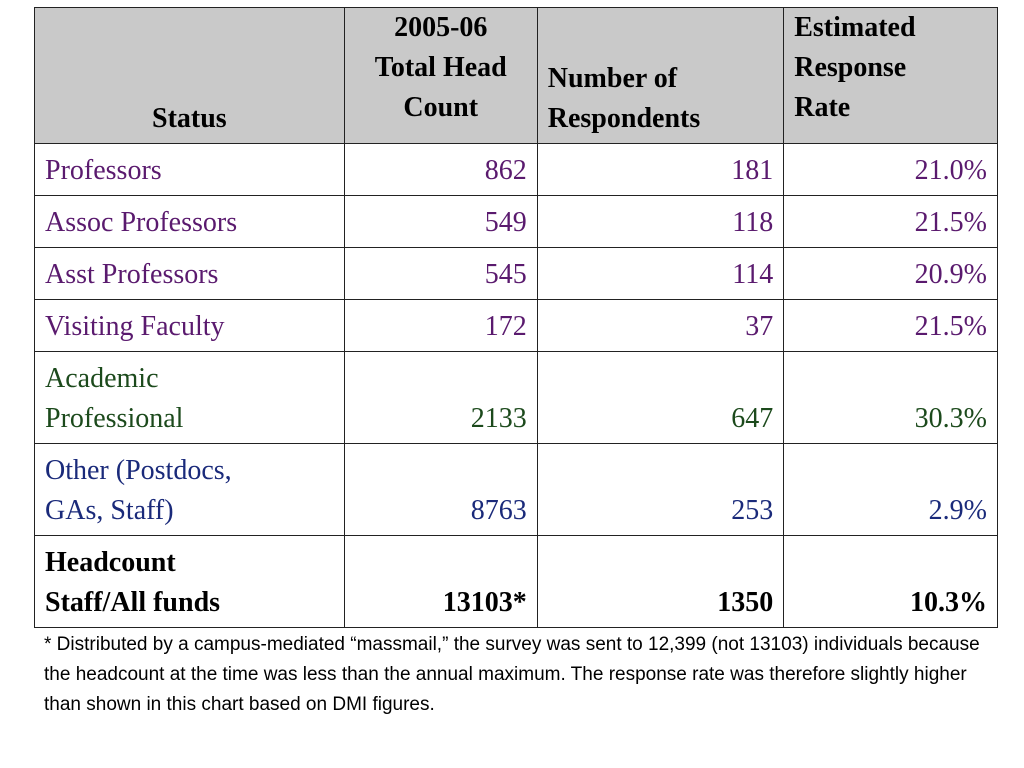 This screenshot has width=1024, height=768. What do you see at coordinates (138, 470) in the screenshot?
I see `status-label: Other (Postdocs,` at bounding box center [138, 470].